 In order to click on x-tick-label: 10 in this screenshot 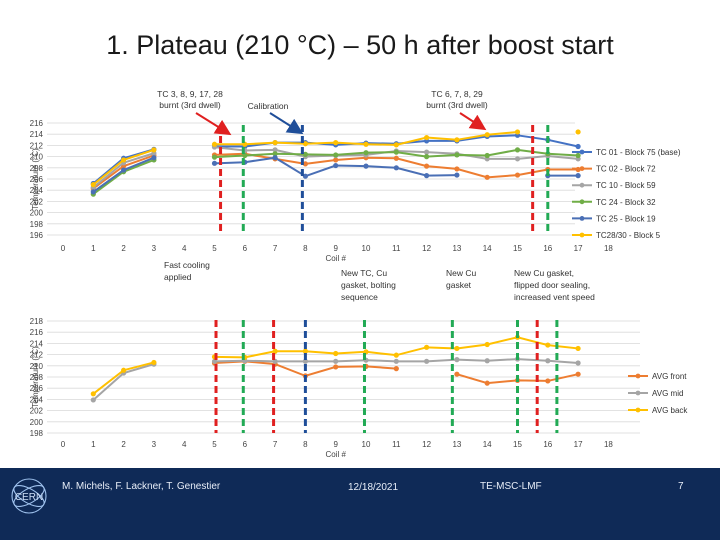, I will do `click(366, 444)`.